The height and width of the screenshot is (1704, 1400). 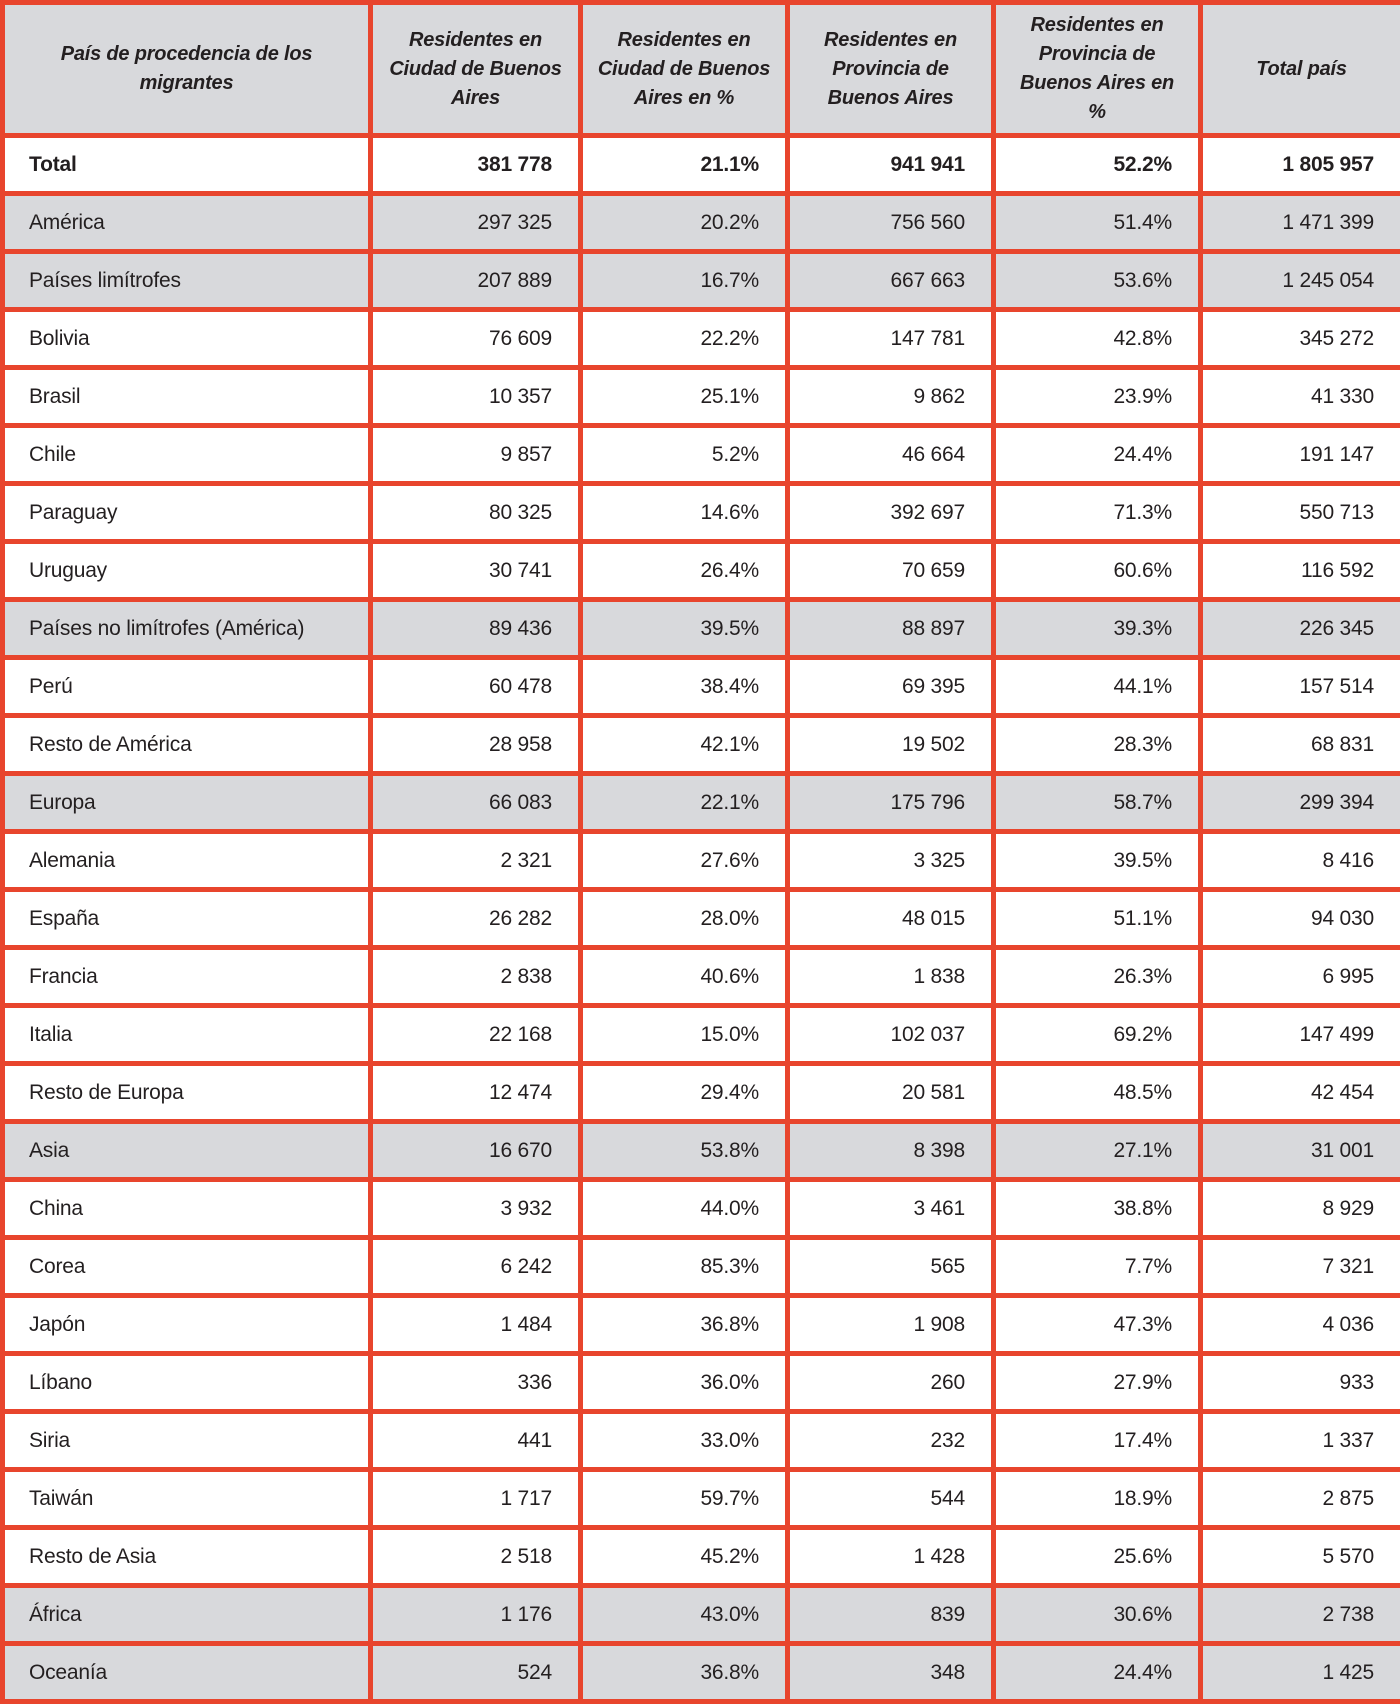 I want to click on value-cell: 8 416, so click(x=1300, y=861).